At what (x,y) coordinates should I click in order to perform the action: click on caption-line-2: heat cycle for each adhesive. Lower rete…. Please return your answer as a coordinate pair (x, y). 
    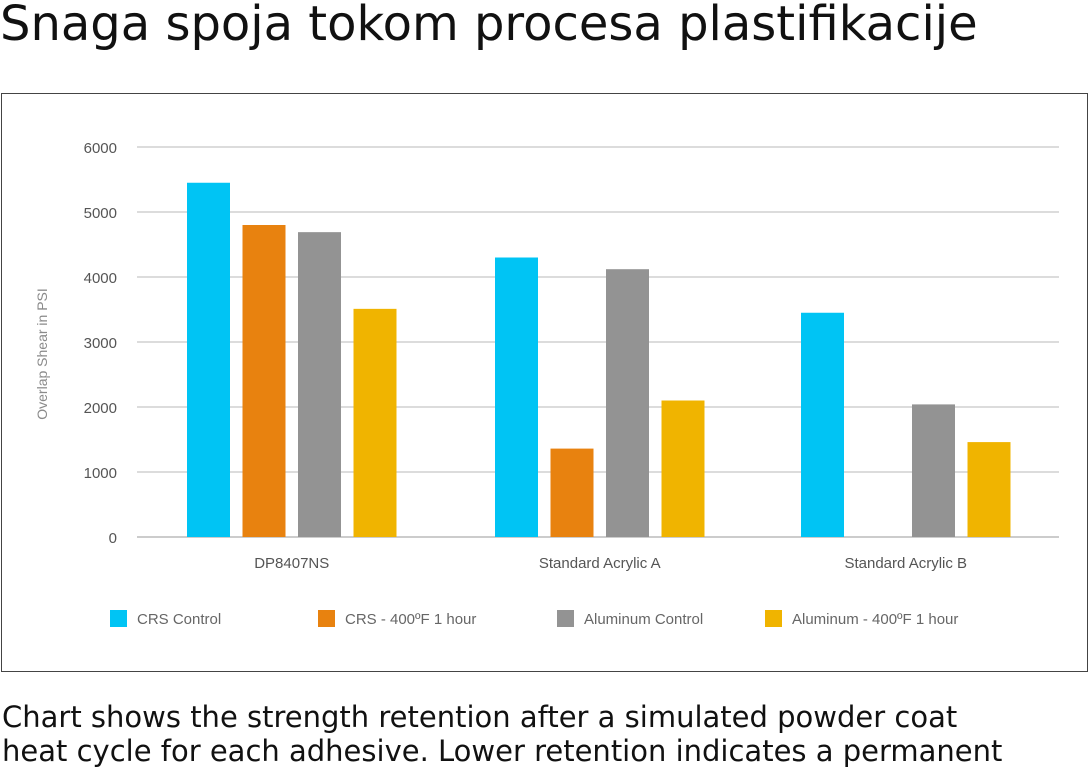
    Looking at the image, I should click on (502, 751).